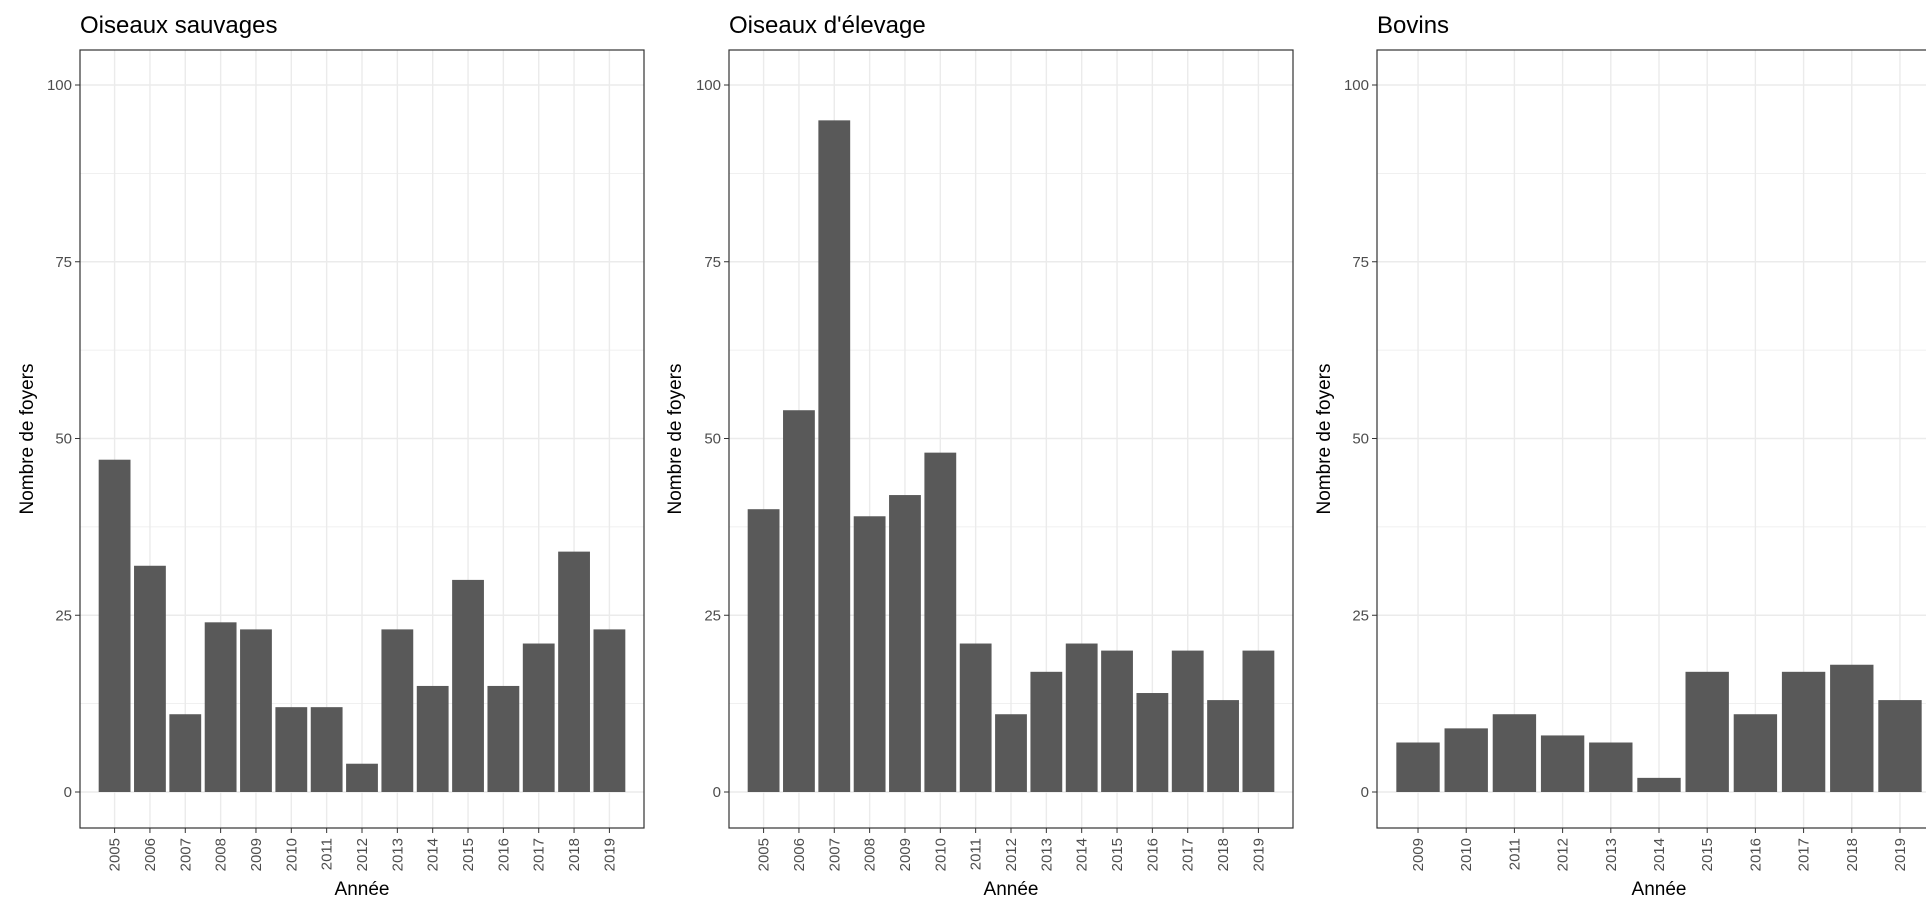 This screenshot has height=899, width=1926. Describe the element at coordinates (185, 854) in the screenshot. I see `x-tick-label: 2007` at that location.